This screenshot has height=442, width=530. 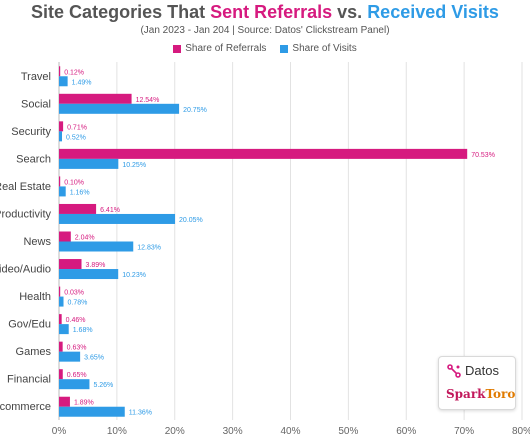 What do you see at coordinates (433, 12) in the screenshot?
I see `title-received-visits: Received Visits` at bounding box center [433, 12].